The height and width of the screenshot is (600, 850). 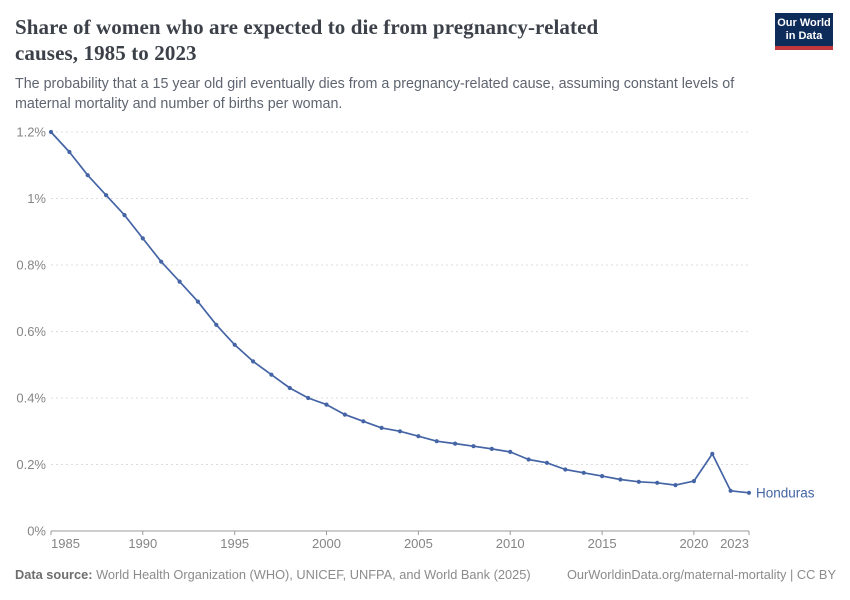 I want to click on x-axis-tick-label: 2000, so click(x=326, y=543).